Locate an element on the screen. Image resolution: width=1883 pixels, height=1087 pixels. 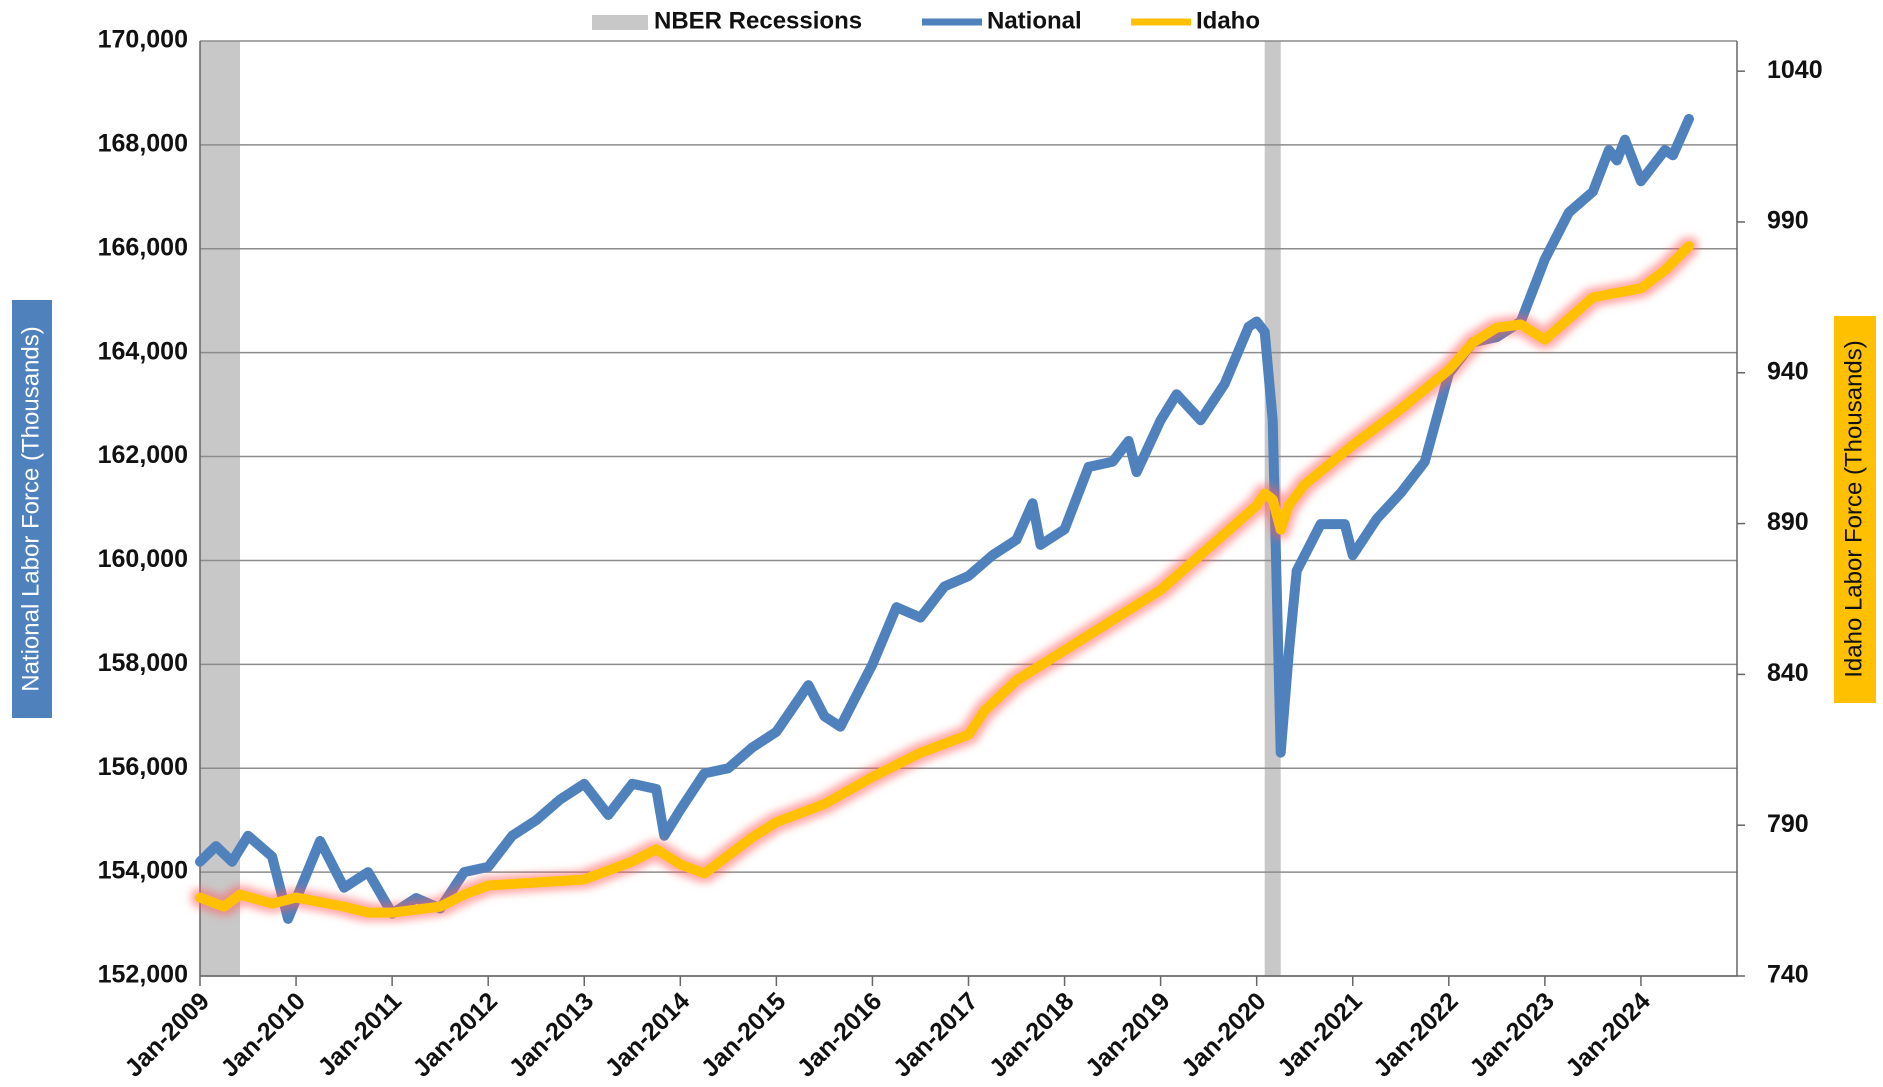
y2-tick-label: 840 is located at coordinates (1788, 673).